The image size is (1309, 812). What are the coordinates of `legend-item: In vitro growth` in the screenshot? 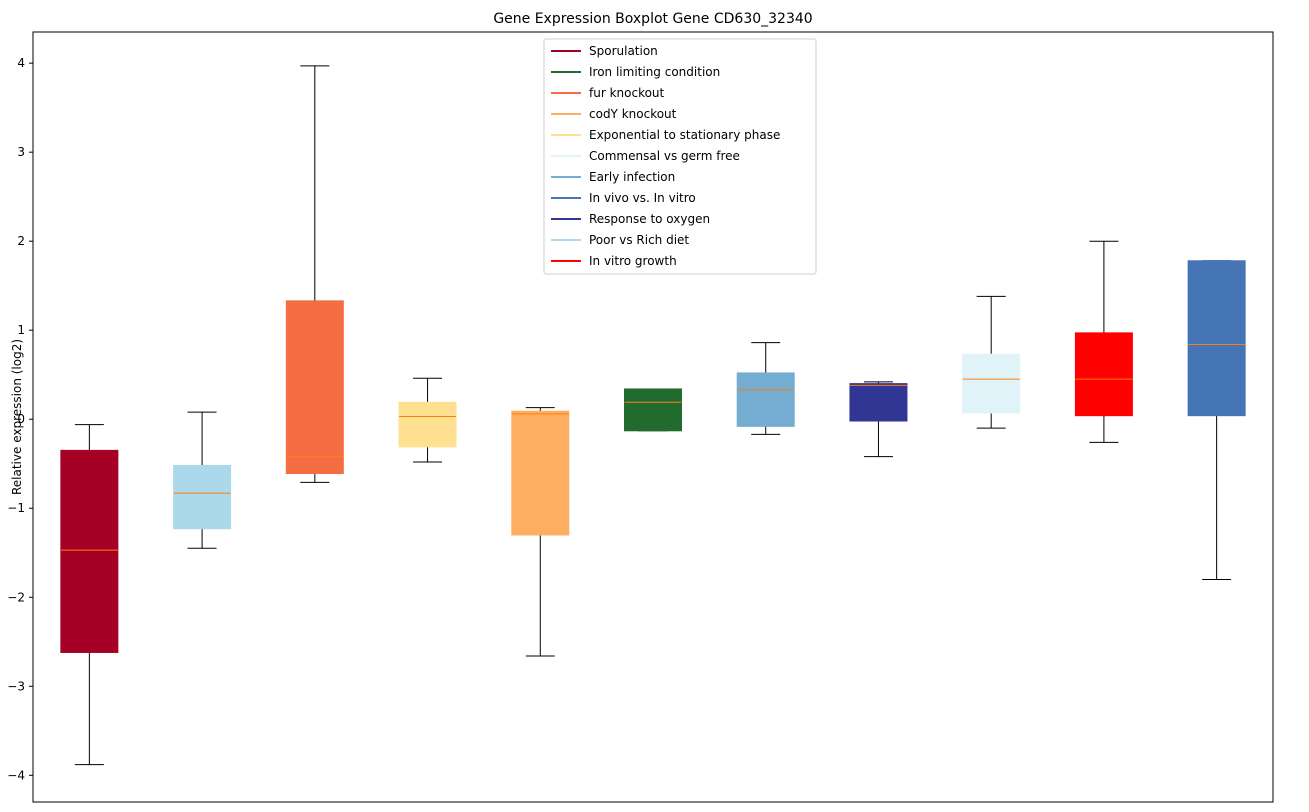 It's located at (614, 261).